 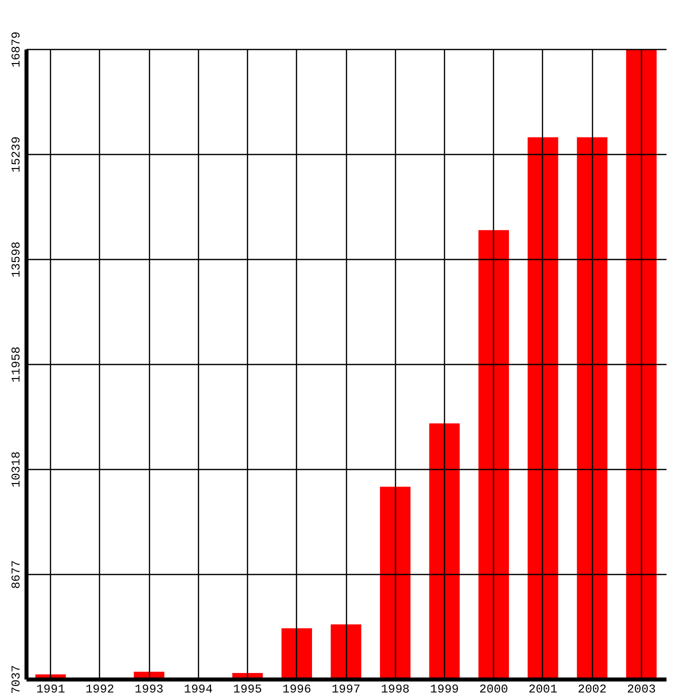 I want to click on x-tick-label: 1992, so click(x=99, y=689).